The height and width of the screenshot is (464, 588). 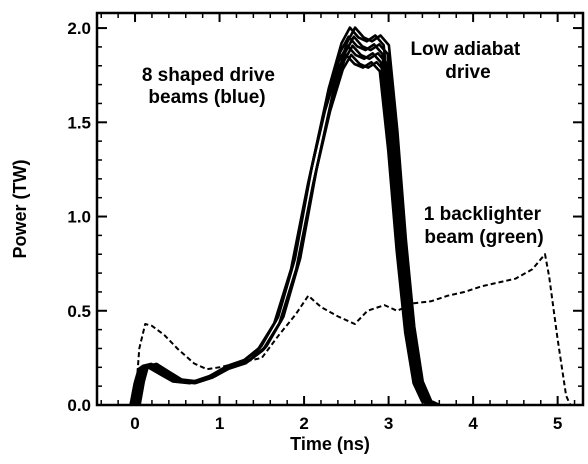 I want to click on x-tick-label: 0, so click(x=134, y=423).